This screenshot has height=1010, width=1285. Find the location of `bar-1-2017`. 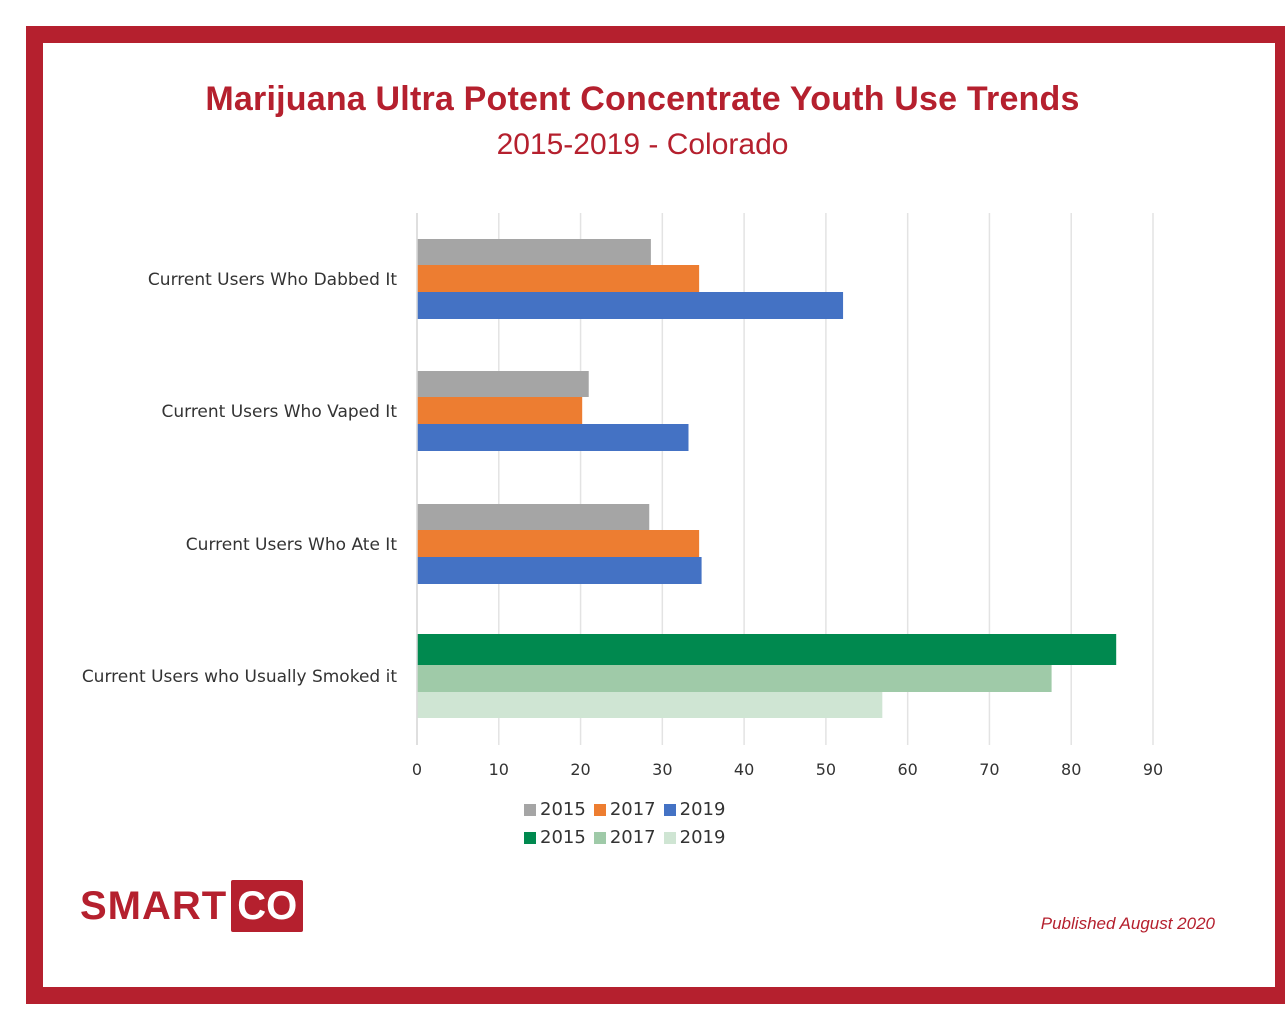

bar-1-2017 is located at coordinates (558, 278).